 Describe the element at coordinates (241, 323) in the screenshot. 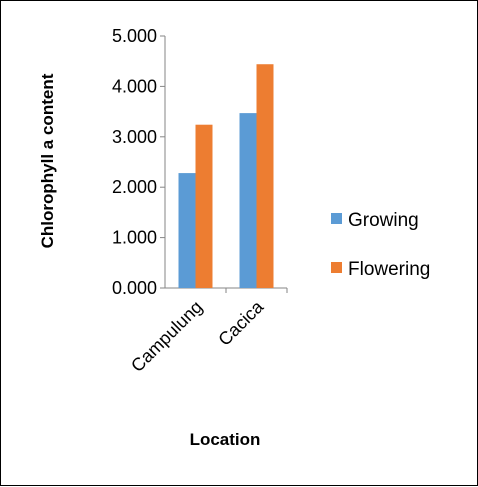

I see `x-tick-label: Cacica` at that location.